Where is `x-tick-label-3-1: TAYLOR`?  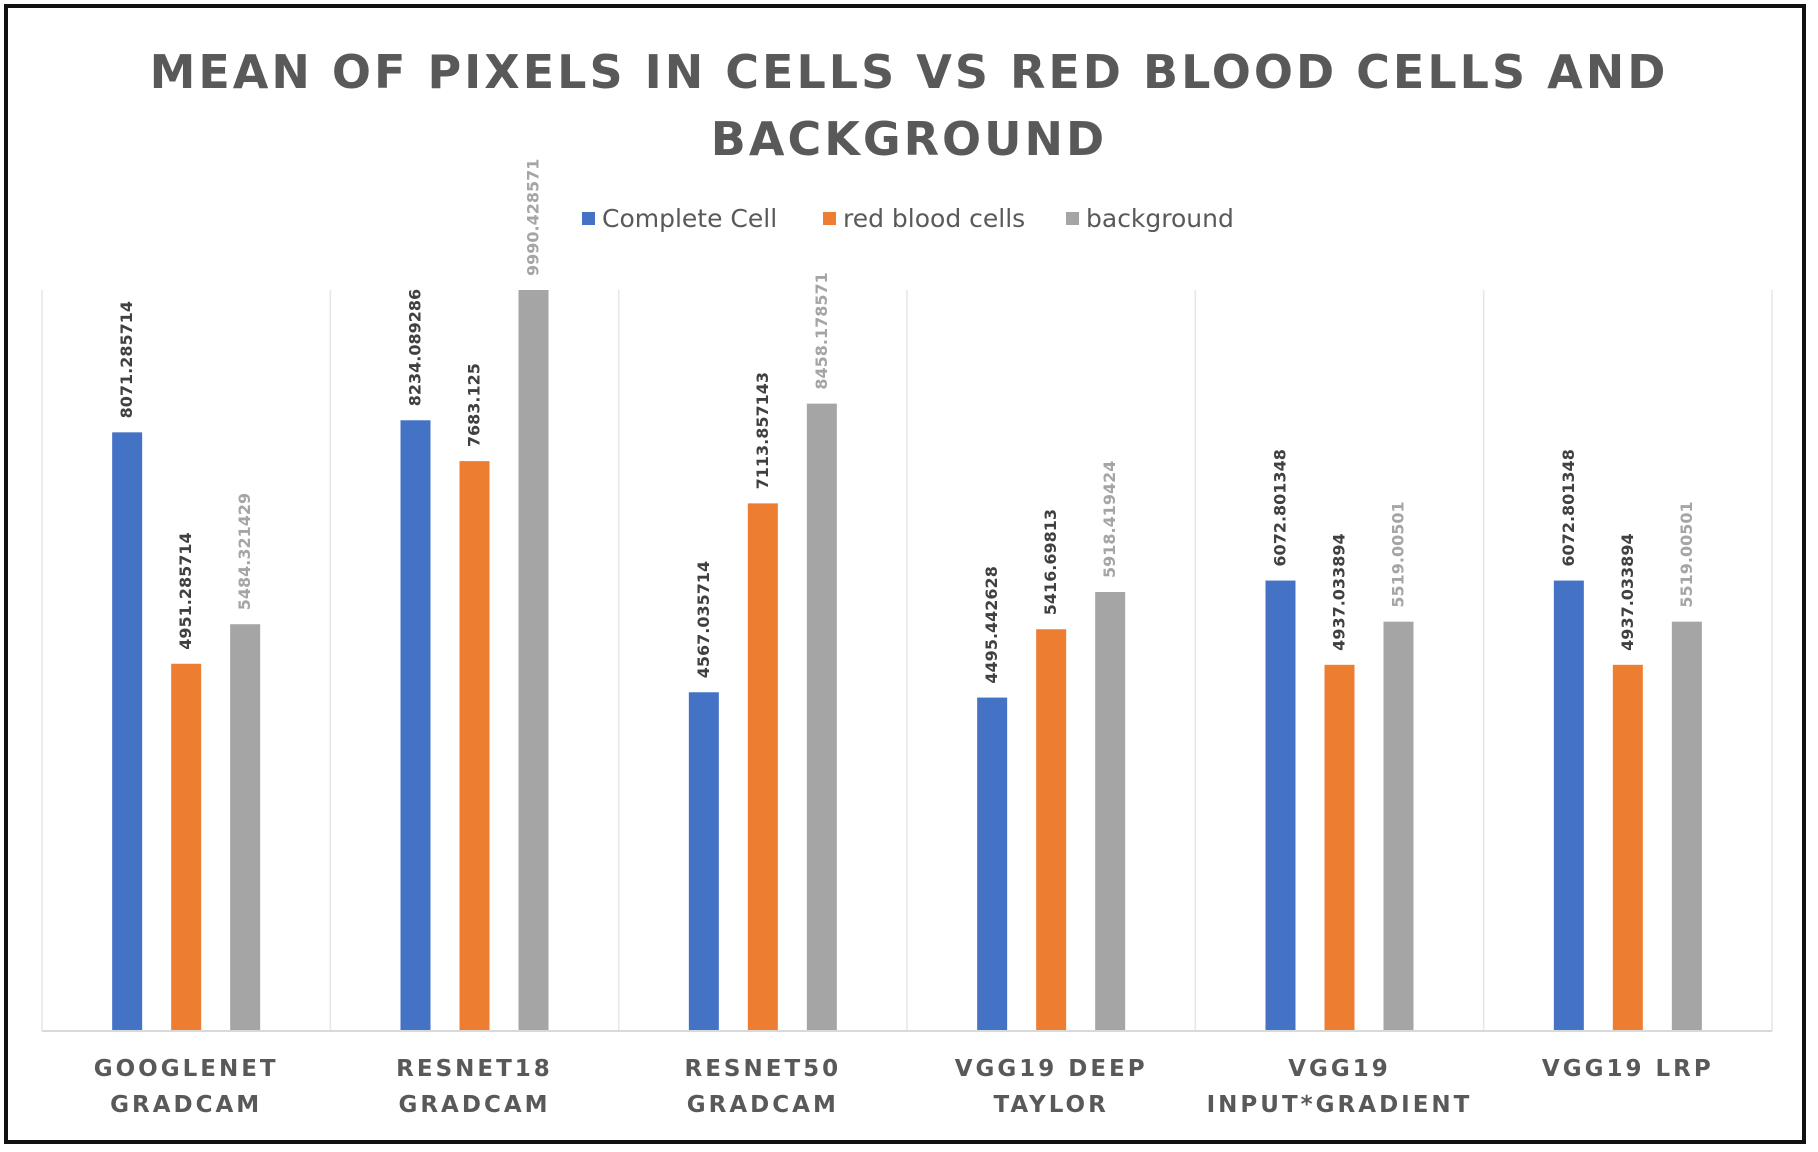 x-tick-label-3-1: TAYLOR is located at coordinates (1051, 1105).